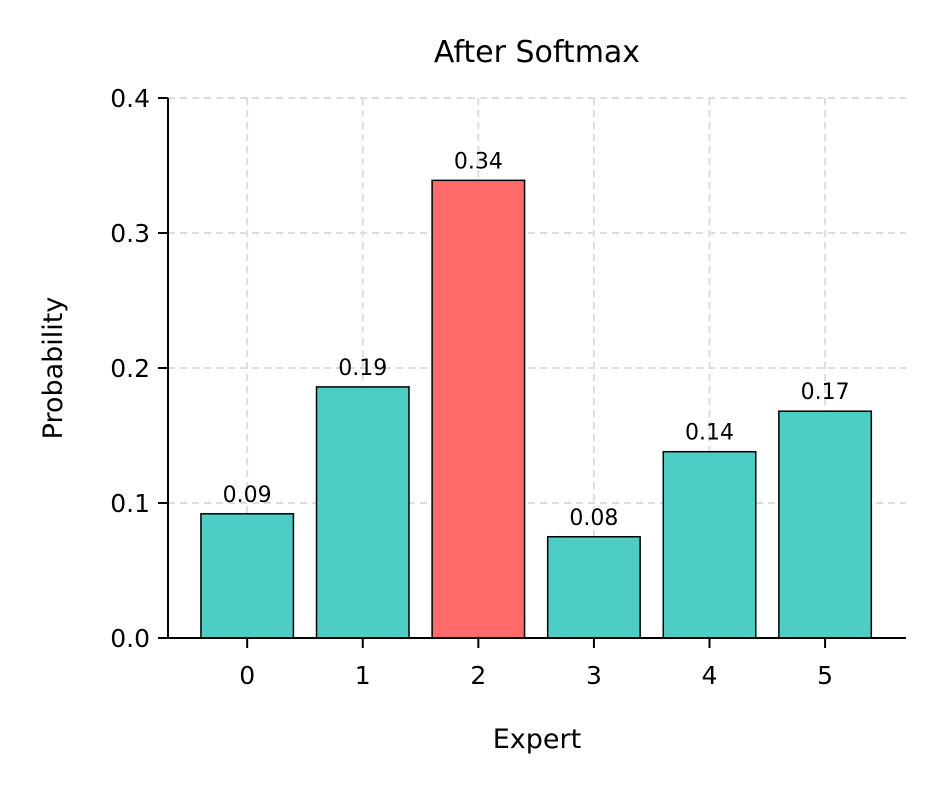 The height and width of the screenshot is (788, 934). I want to click on x-axis-label: Expert, so click(537, 739).